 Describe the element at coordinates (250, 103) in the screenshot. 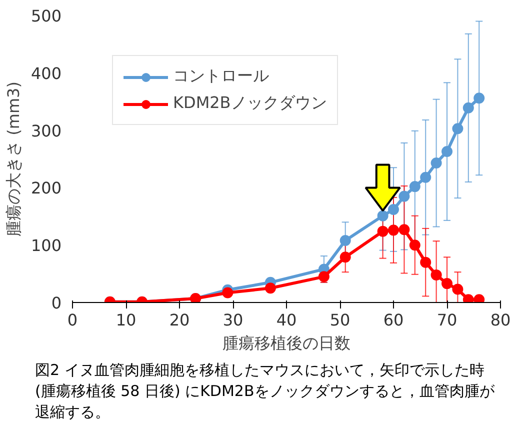

I see `legend-label: KDM2Bノックダウン` at that location.